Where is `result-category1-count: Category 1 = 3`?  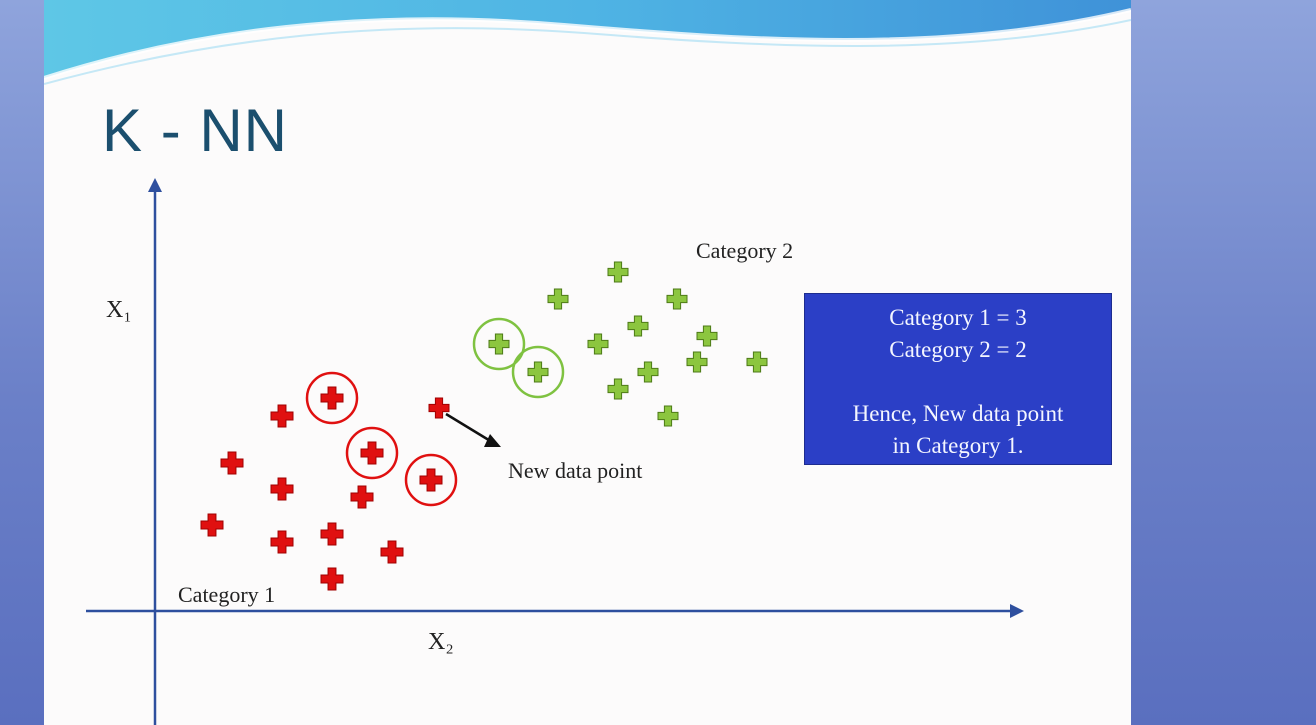 result-category1-count: Category 1 = 3 is located at coordinates (958, 317).